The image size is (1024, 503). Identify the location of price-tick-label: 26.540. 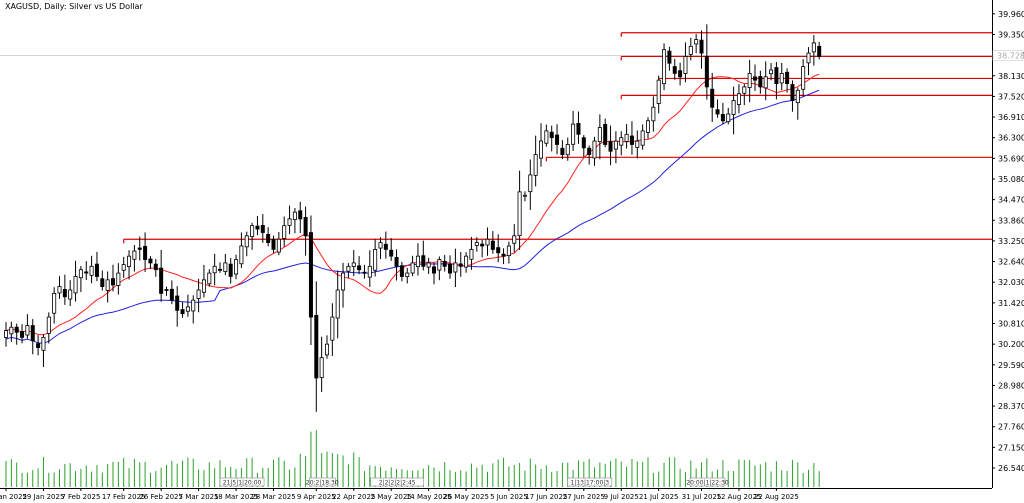
(1011, 468).